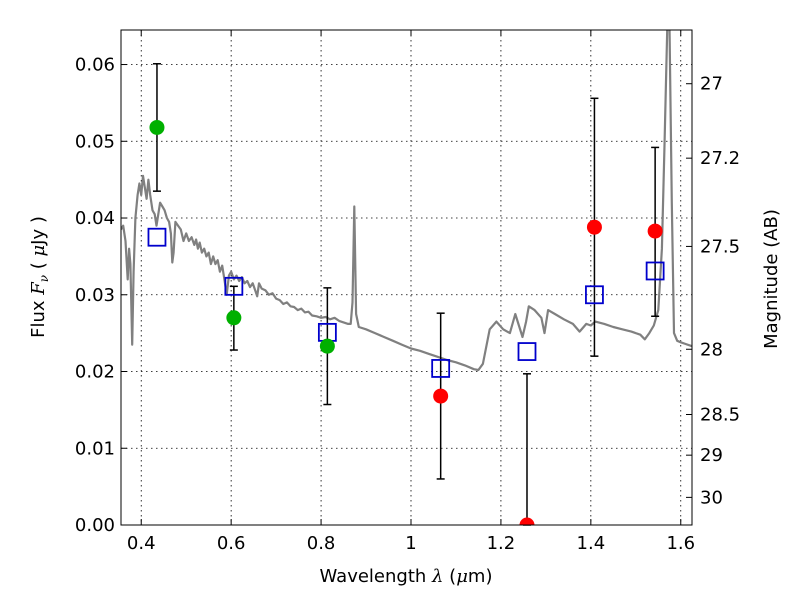 Image resolution: width=800 pixels, height=600 pixels. Describe the element at coordinates (95, 141) in the screenshot. I see `y-tick-label: 0.05` at that location.